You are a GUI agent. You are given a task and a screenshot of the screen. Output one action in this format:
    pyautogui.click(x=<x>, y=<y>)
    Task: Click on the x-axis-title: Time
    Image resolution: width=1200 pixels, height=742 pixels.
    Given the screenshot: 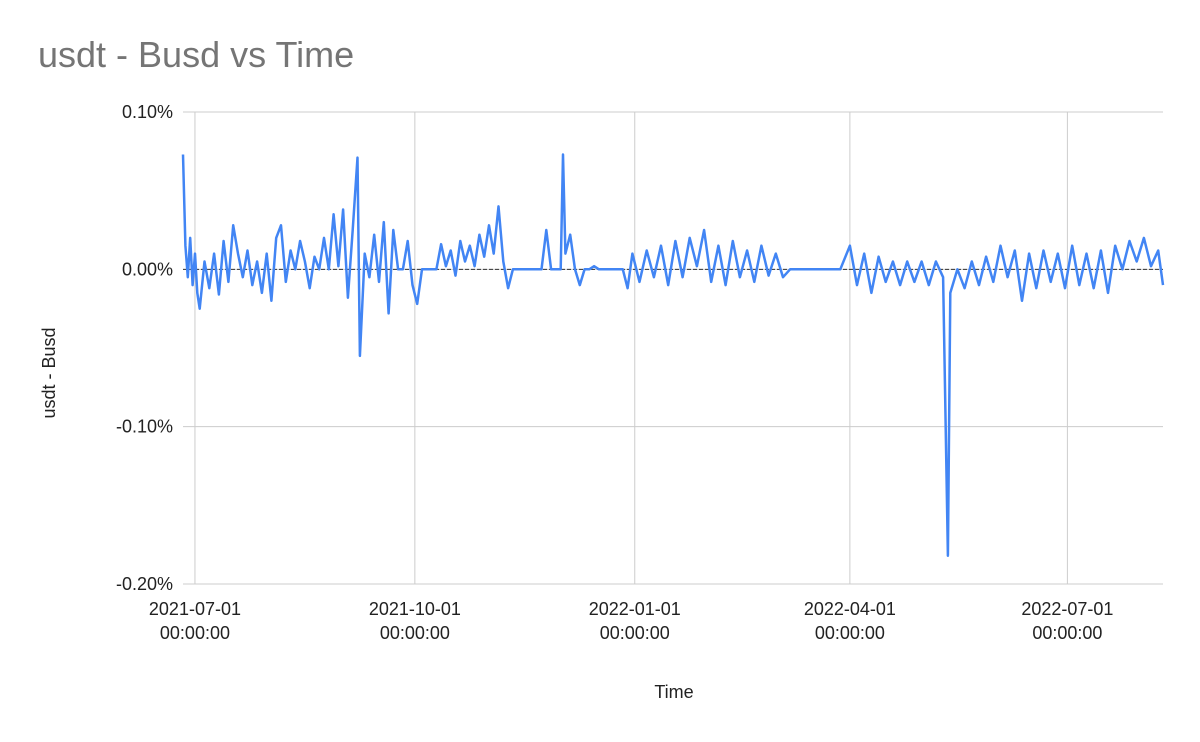 What is the action you would take?
    pyautogui.click(x=673, y=692)
    